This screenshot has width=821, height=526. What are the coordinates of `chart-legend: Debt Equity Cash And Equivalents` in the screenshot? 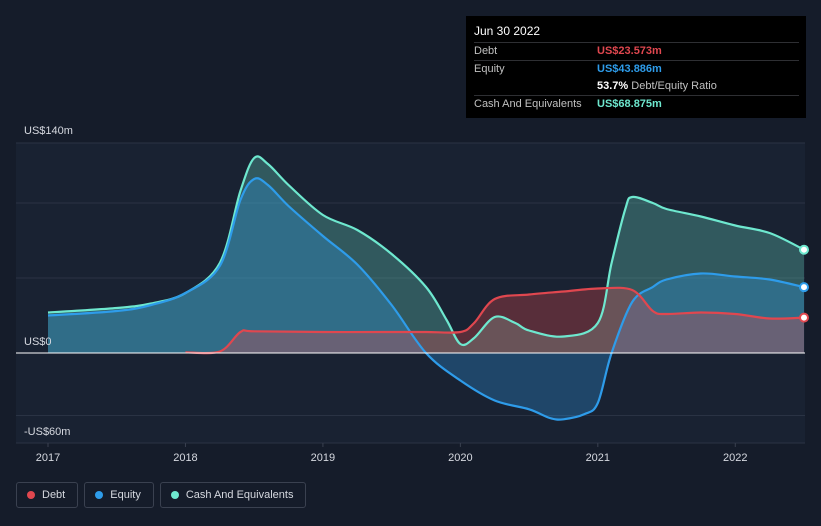 It's located at (161, 496).